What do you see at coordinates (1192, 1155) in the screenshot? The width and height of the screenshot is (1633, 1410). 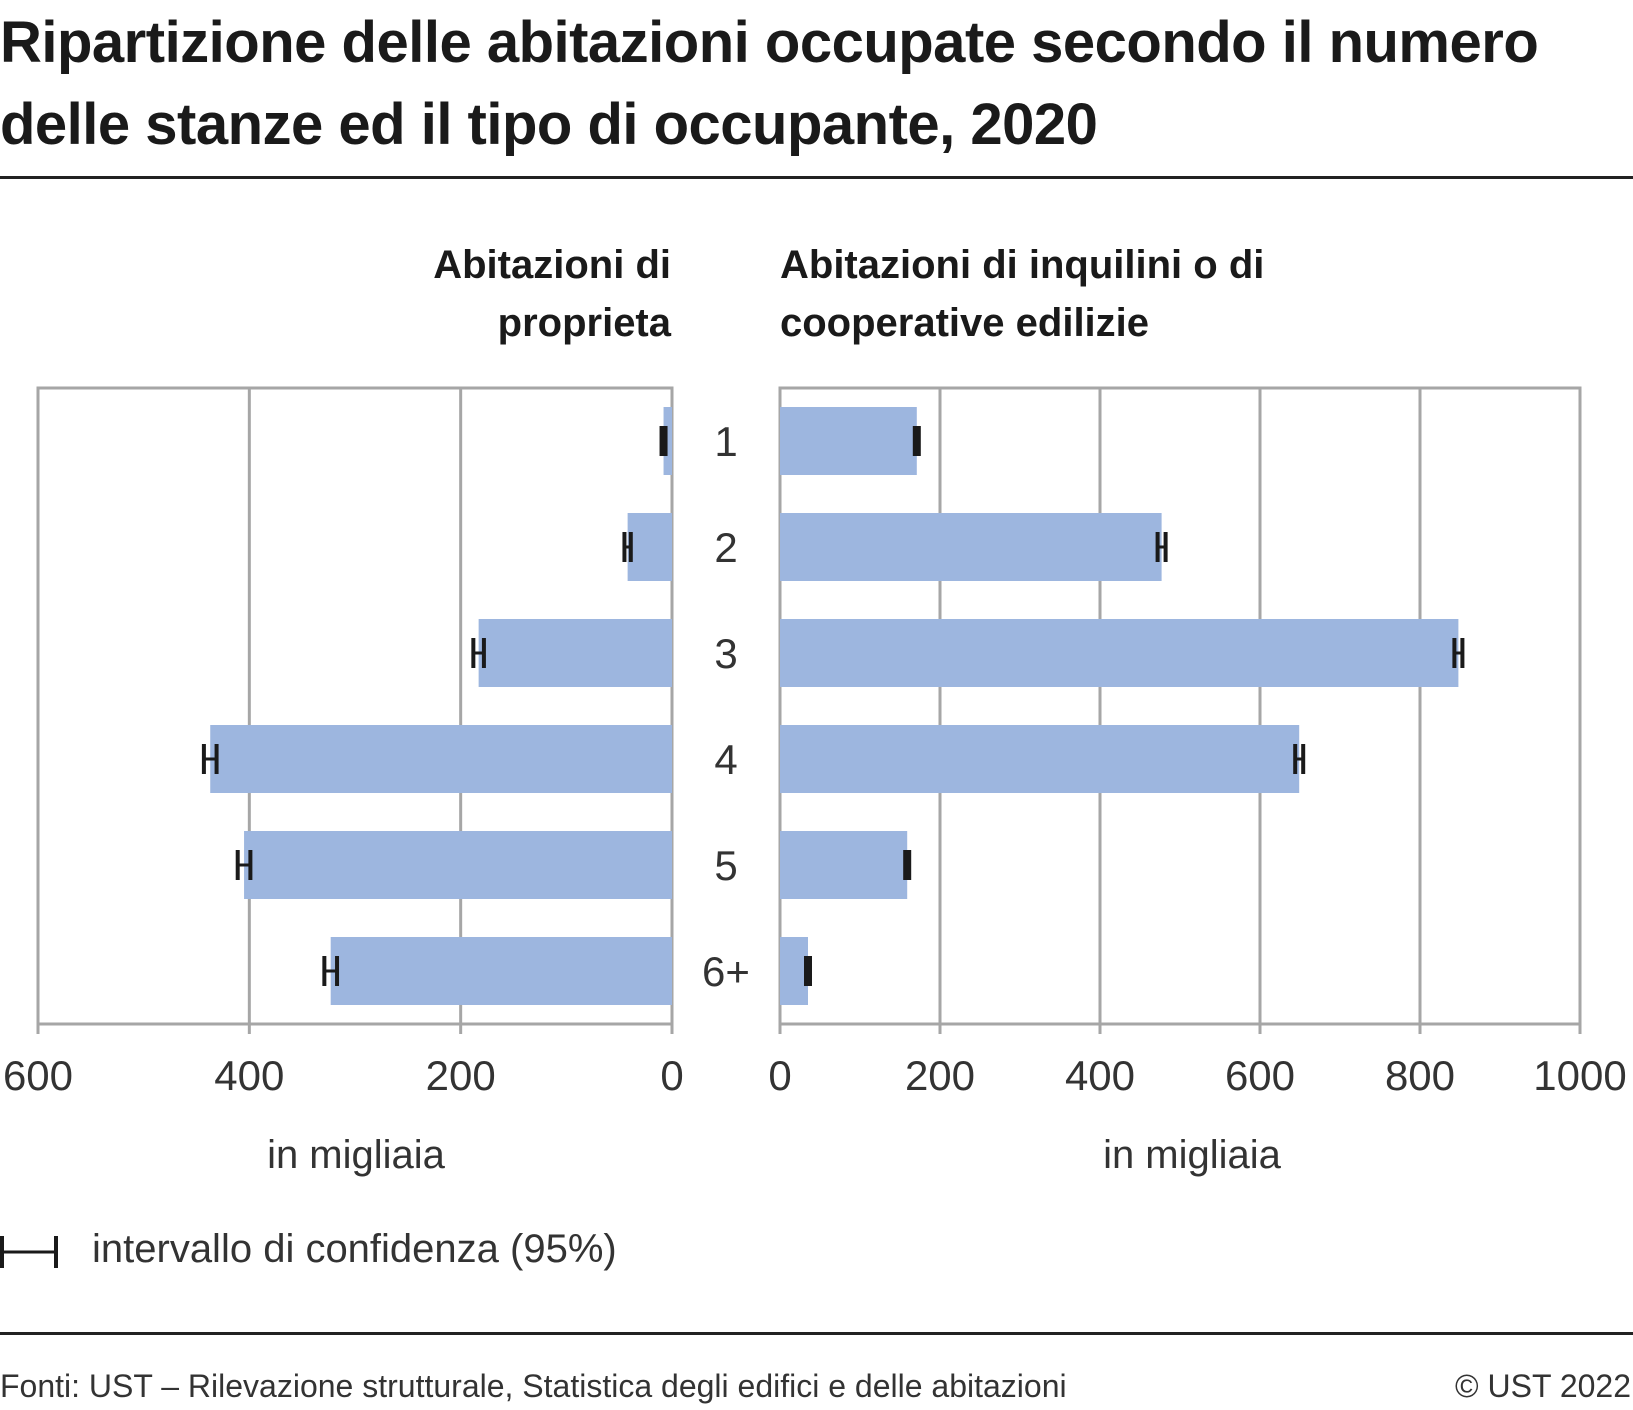 I see `right-x-axis-label: in migliaia` at bounding box center [1192, 1155].